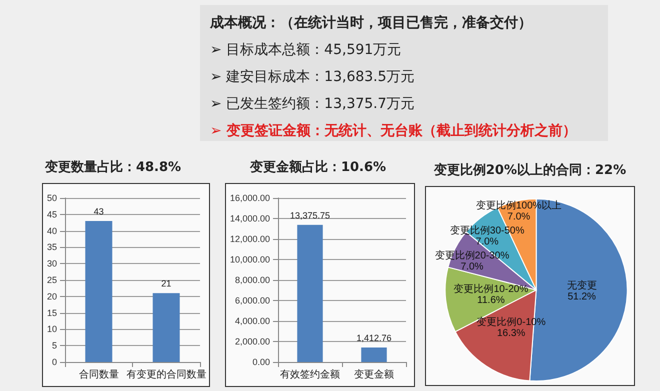  What do you see at coordinates (374, 338) in the screenshot?
I see `data-label: 1,412.76` at bounding box center [374, 338].